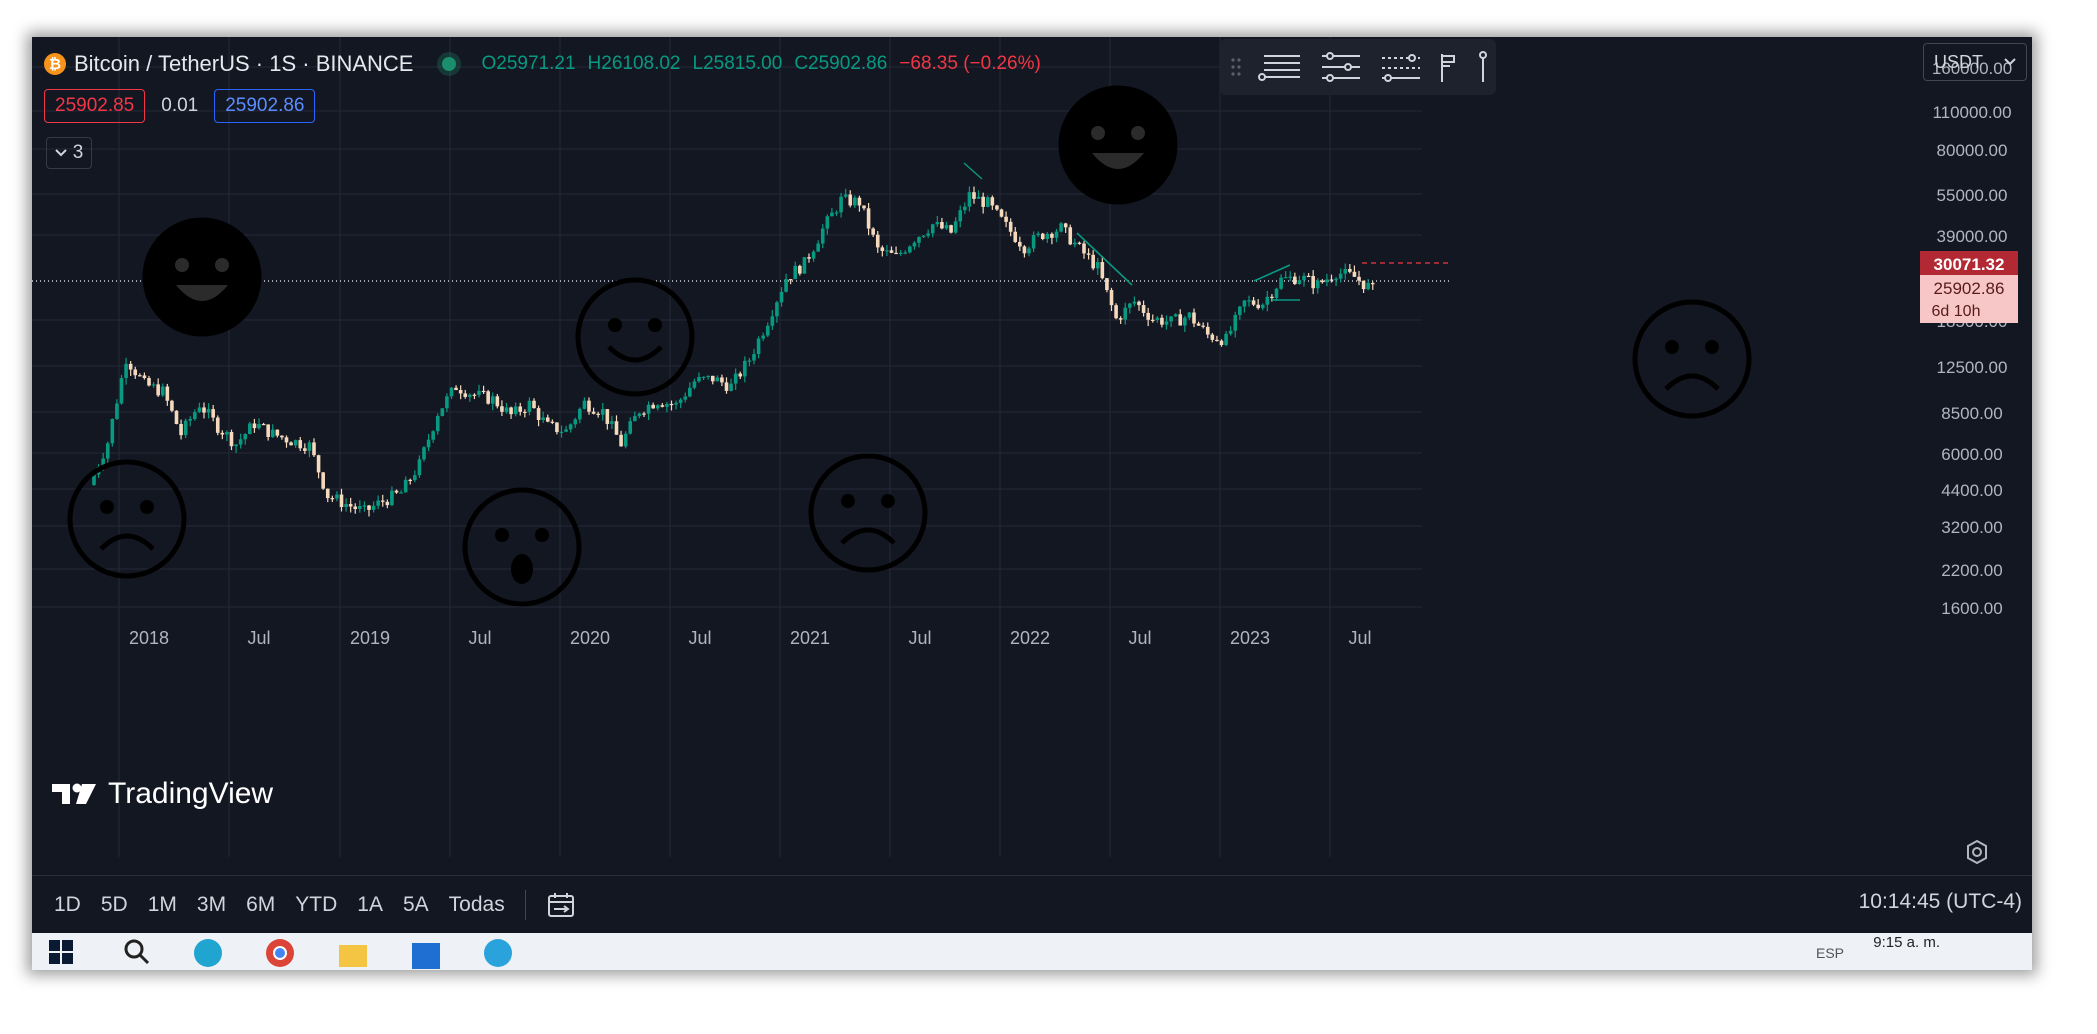  I want to click on date-range-icon, so click(562, 905).